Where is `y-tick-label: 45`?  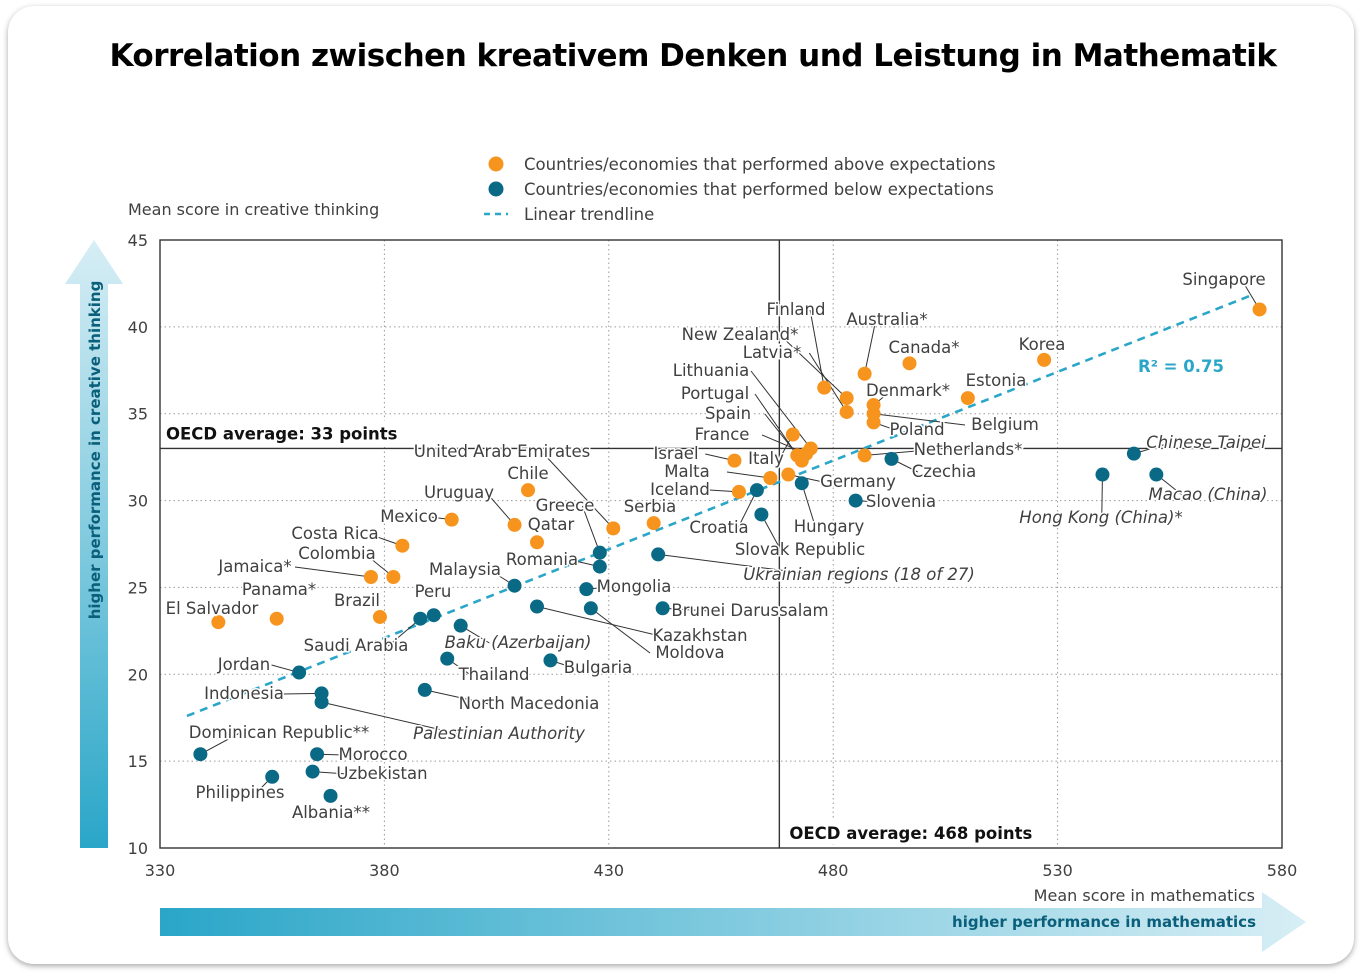 y-tick-label: 45 is located at coordinates (138, 240).